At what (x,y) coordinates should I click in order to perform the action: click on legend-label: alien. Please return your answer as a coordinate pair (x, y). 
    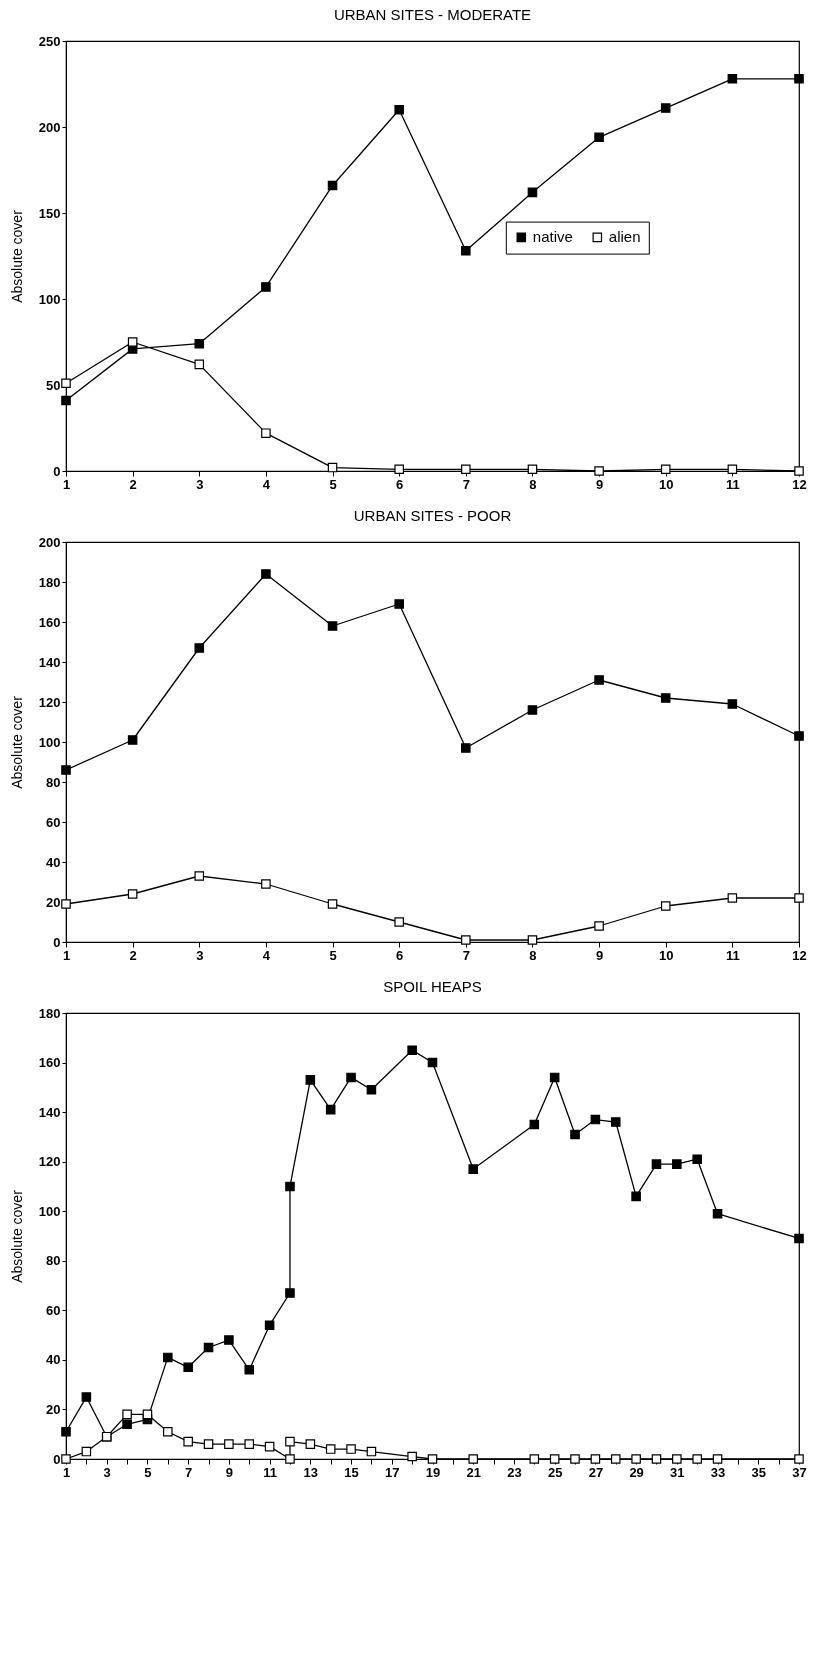
    Looking at the image, I should click on (624, 237).